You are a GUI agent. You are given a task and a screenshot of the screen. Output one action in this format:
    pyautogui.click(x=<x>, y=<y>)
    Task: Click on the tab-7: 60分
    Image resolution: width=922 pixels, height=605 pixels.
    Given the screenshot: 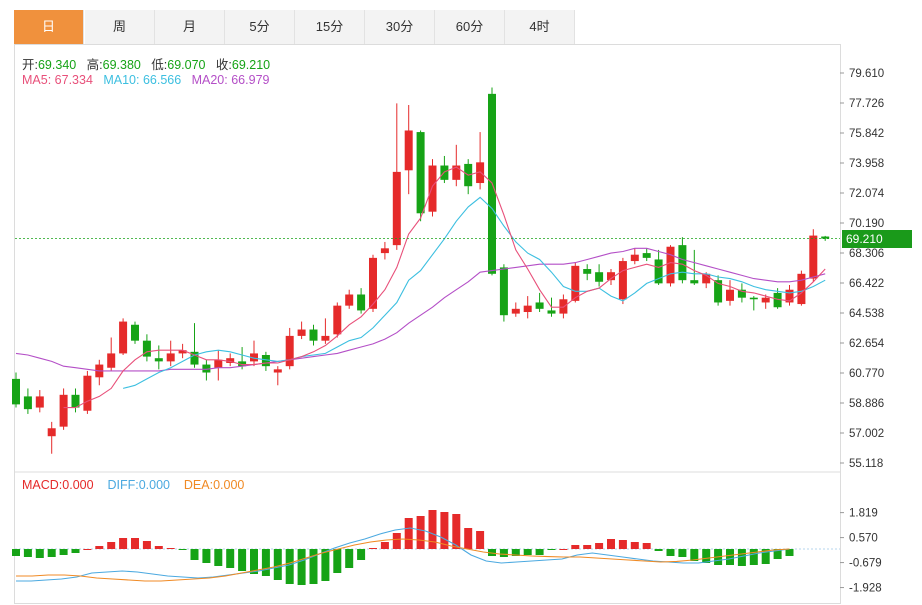 What is the action you would take?
    pyautogui.click(x=470, y=27)
    